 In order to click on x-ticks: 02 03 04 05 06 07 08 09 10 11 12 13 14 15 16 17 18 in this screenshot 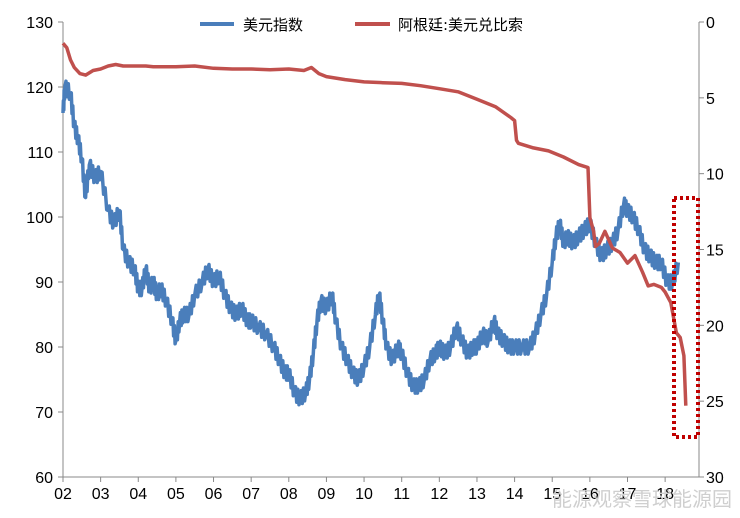, I will do `click(364, 490)`.